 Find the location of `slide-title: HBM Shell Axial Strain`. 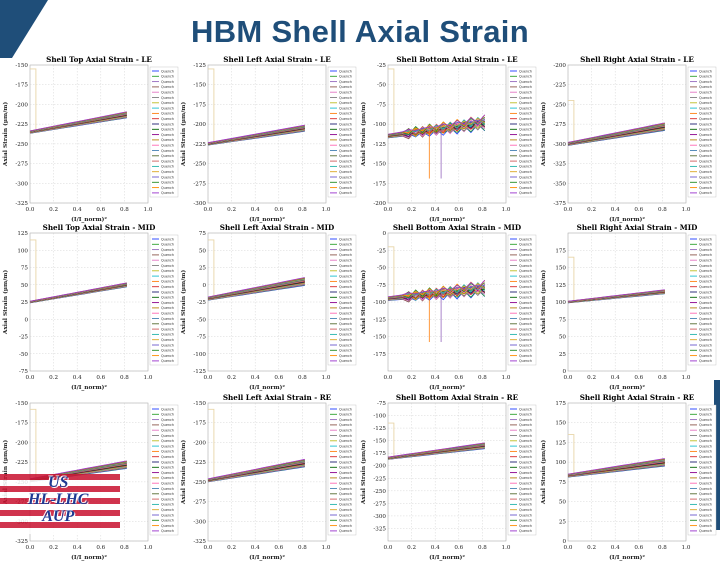

slide-title: HBM Shell Axial Strain is located at coordinates (360, 31).